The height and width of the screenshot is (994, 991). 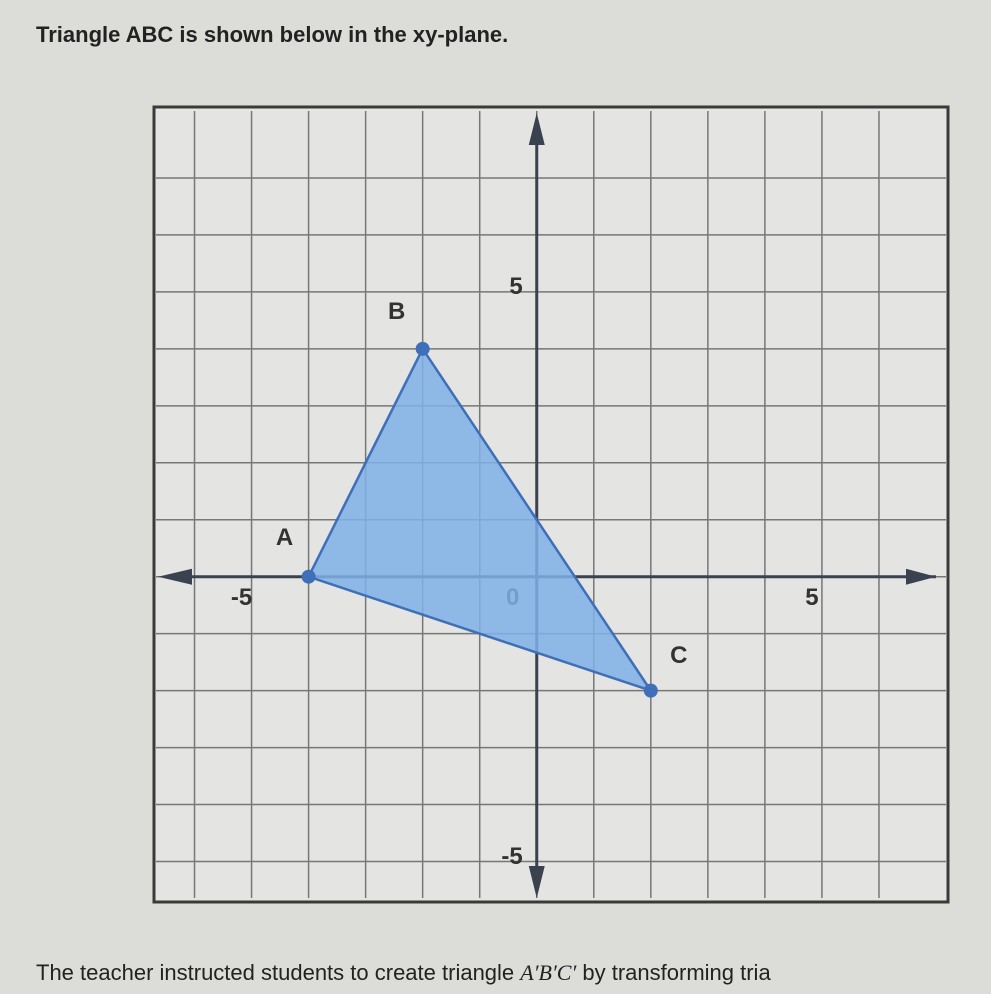 What do you see at coordinates (480, 519) in the screenshot?
I see `triangle` at bounding box center [480, 519].